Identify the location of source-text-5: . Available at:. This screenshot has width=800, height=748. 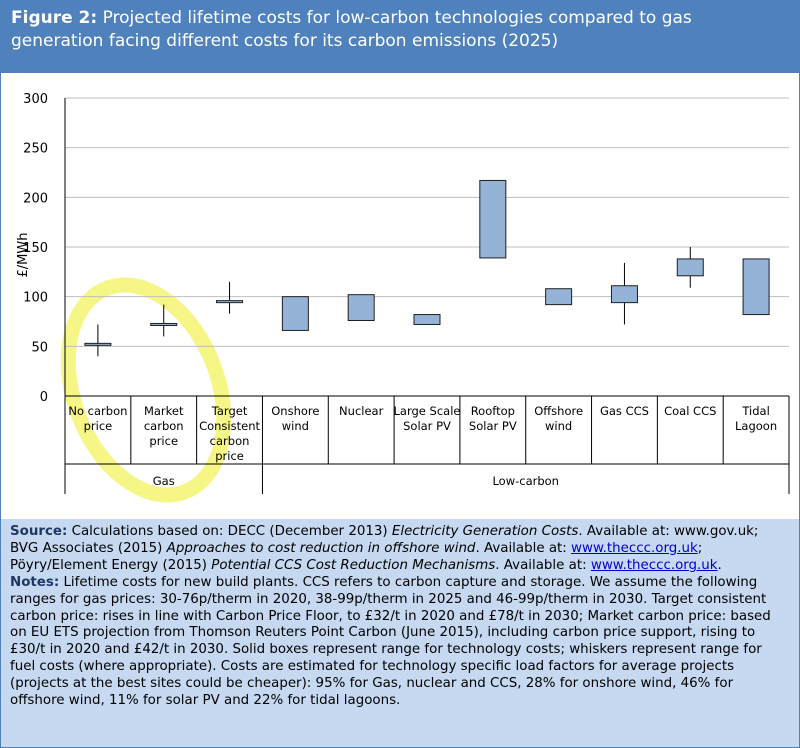
(543, 565).